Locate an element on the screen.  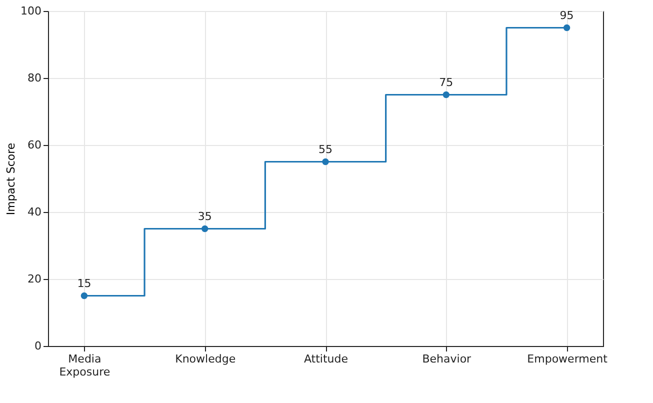
data-label: 15 is located at coordinates (84, 283).